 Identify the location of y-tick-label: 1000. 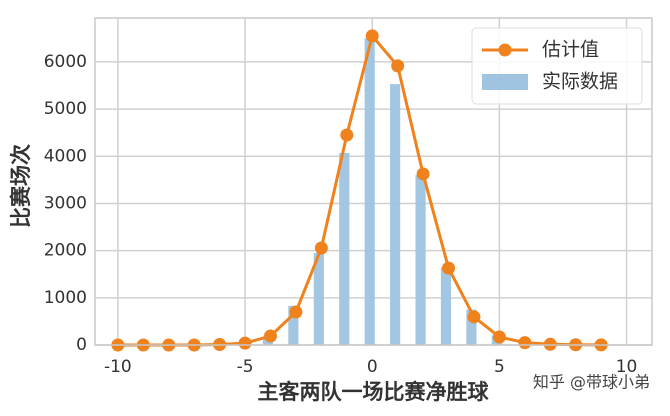
(65, 298).